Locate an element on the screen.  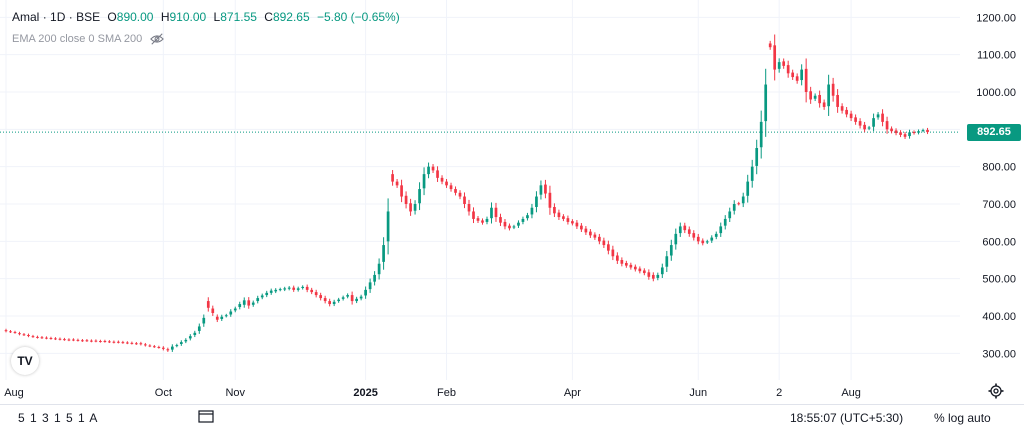
range-buttons: 5 1 3 1 5 1 A is located at coordinates (58, 418).